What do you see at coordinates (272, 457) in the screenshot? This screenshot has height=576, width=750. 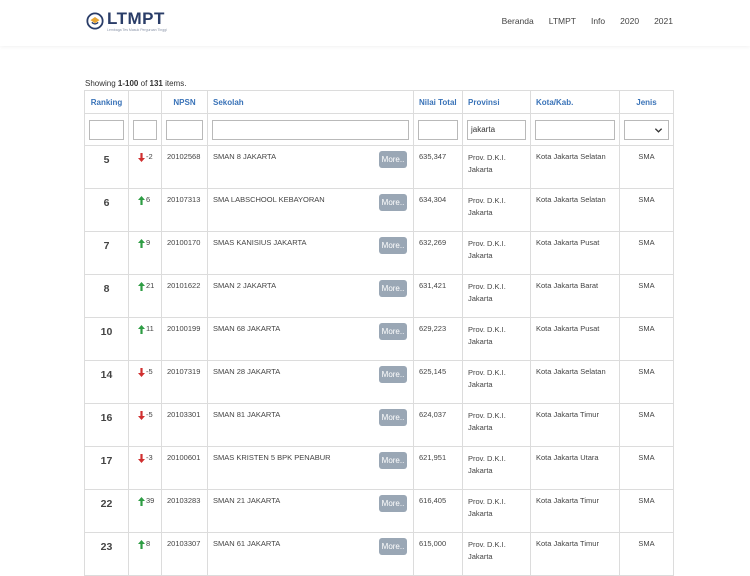 I see `school-name: SMAS KRISTEN 5 BPK PENABUR` at bounding box center [272, 457].